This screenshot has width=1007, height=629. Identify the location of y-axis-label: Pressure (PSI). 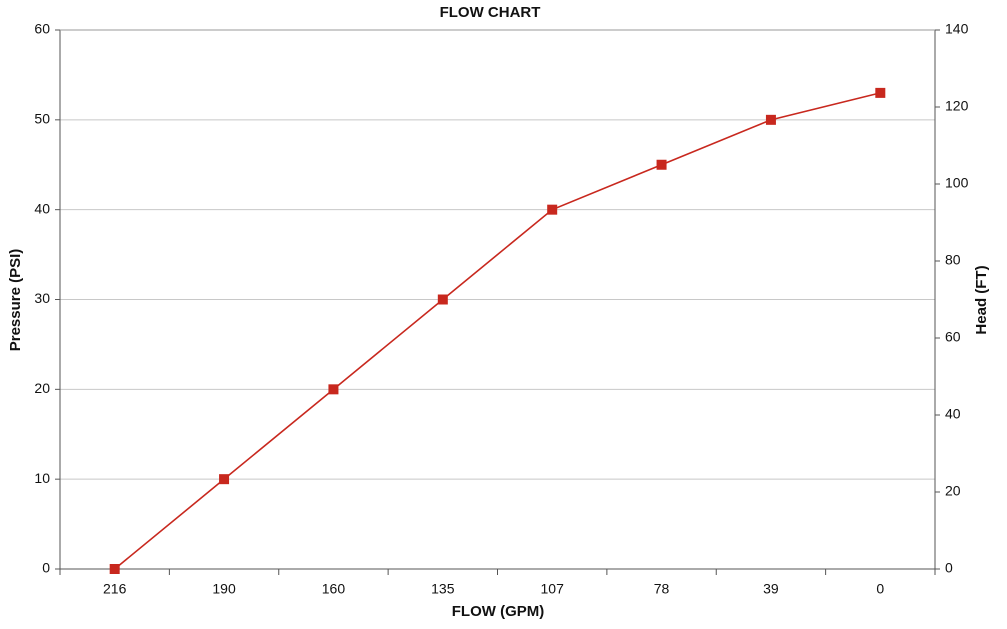
(15, 300).